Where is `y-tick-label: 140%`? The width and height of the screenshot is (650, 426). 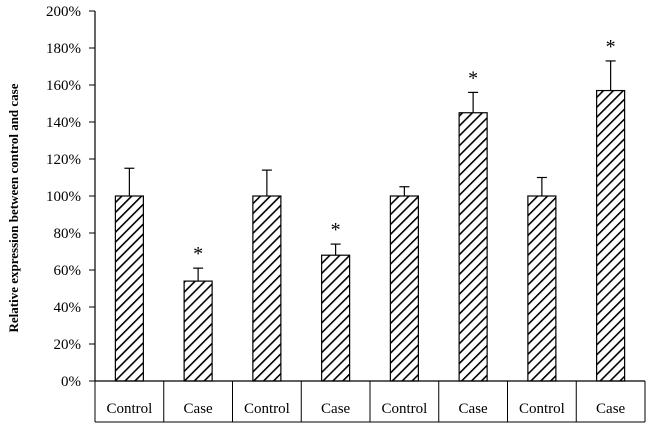 y-tick-label: 140% is located at coordinates (63, 123).